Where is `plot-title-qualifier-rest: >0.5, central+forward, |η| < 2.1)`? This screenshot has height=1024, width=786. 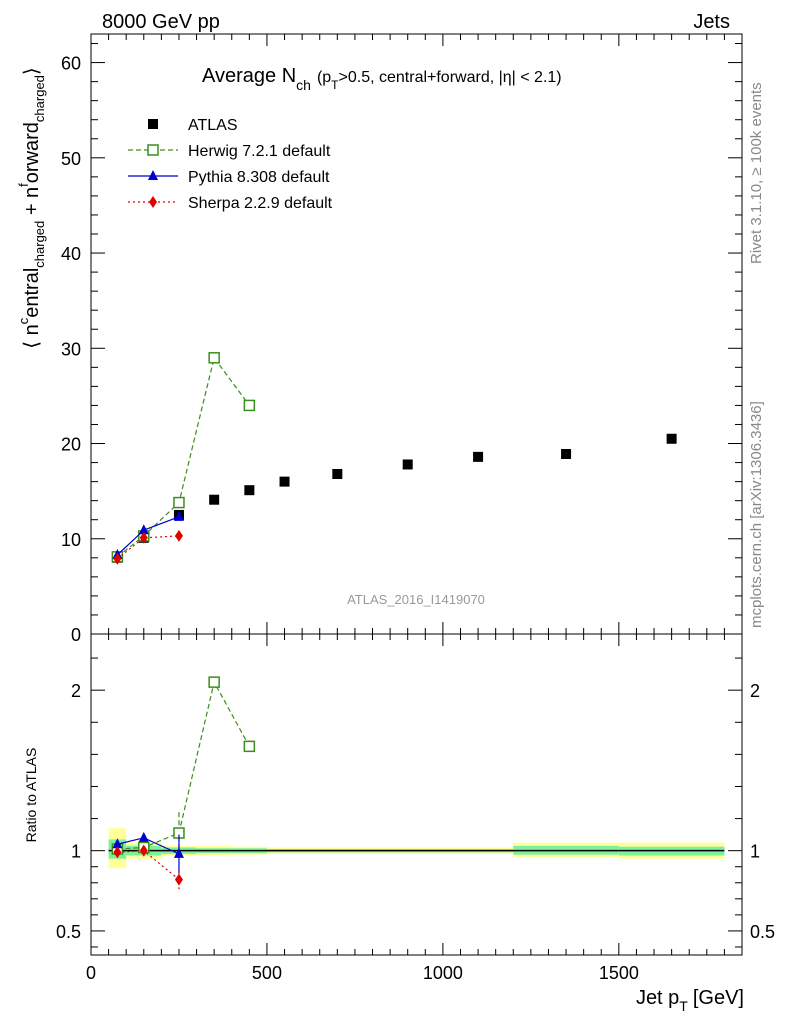 plot-title-qualifier-rest: >0.5, central+forward, |η| < 2.1) is located at coordinates (450, 77).